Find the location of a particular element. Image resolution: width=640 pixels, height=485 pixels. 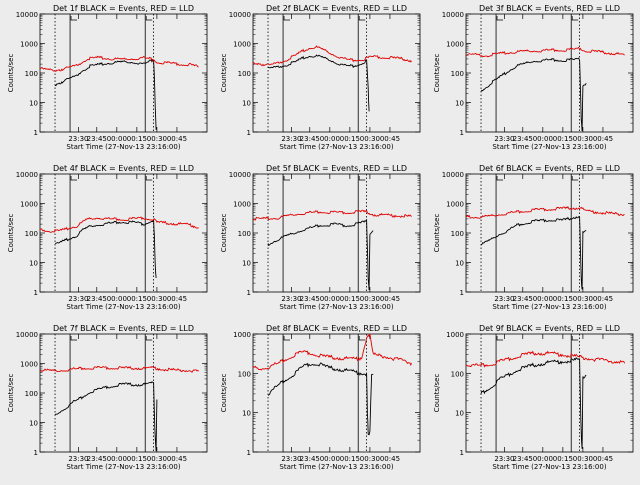

chart-title: Det 6f BLACK = Events, RED = LLD is located at coordinates (549, 168).